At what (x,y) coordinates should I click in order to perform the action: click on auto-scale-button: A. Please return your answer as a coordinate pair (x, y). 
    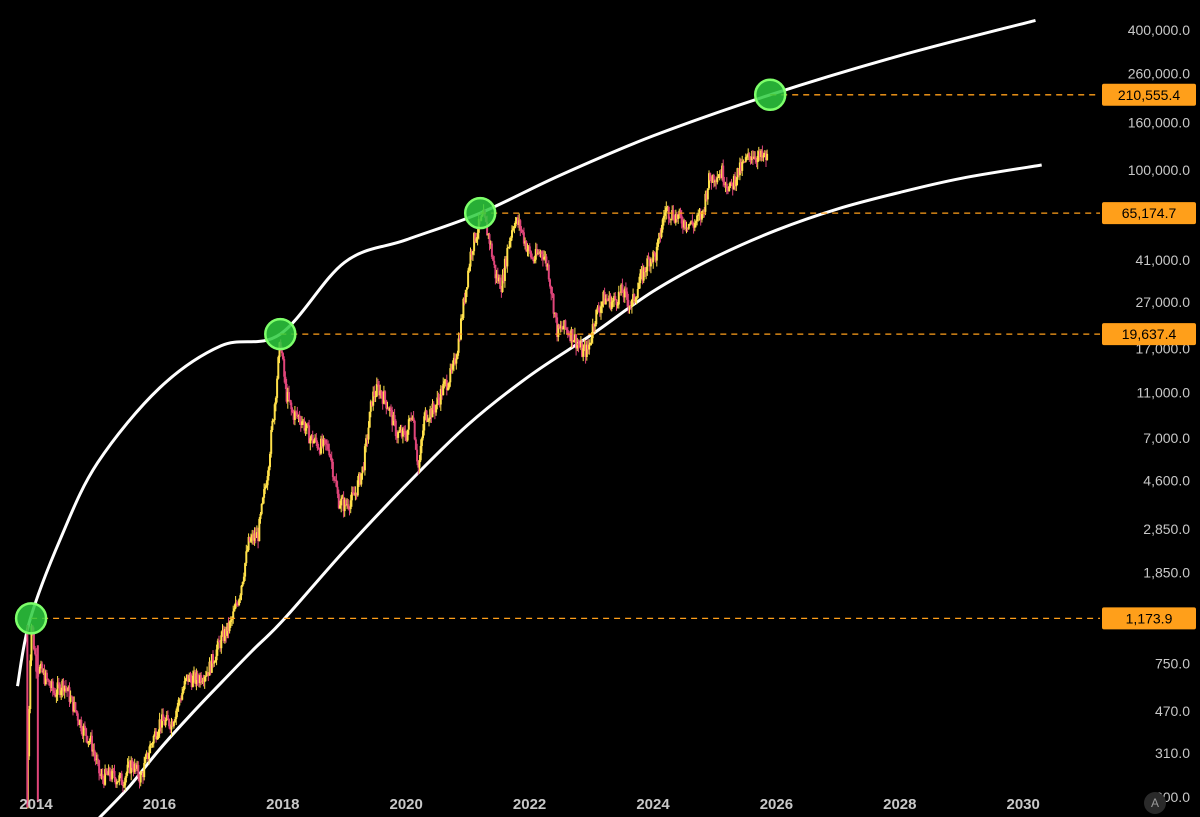
    Looking at the image, I should click on (1155, 803).